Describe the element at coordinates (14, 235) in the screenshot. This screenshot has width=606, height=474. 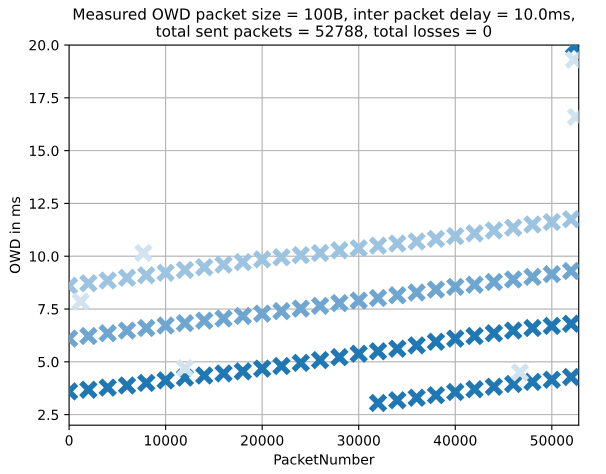
I see `y-axis-title: OWD in ms` at that location.